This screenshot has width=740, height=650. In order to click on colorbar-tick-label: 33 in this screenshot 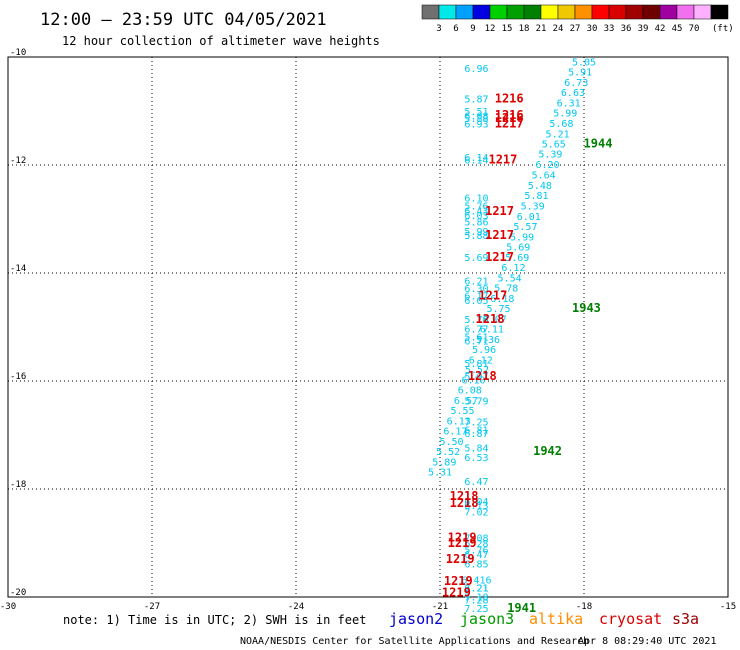, I will do `click(609, 29)`.